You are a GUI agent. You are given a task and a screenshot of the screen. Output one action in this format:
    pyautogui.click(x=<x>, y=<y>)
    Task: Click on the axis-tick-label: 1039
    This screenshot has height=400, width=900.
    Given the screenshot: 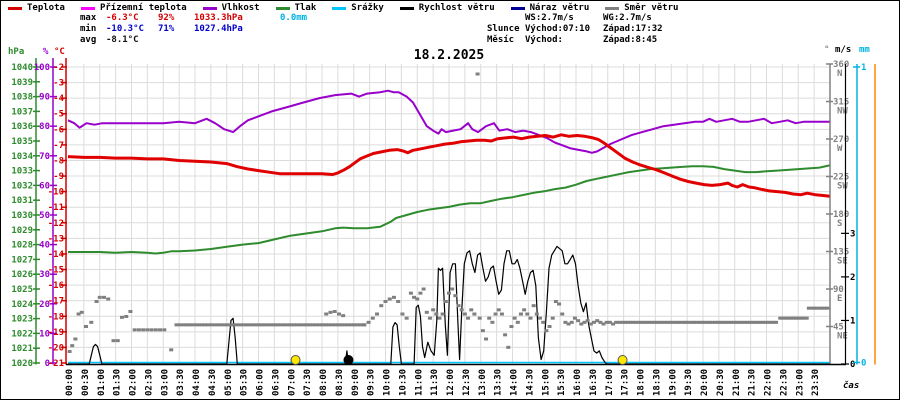 What is the action you would take?
    pyautogui.click(x=22, y=83)
    